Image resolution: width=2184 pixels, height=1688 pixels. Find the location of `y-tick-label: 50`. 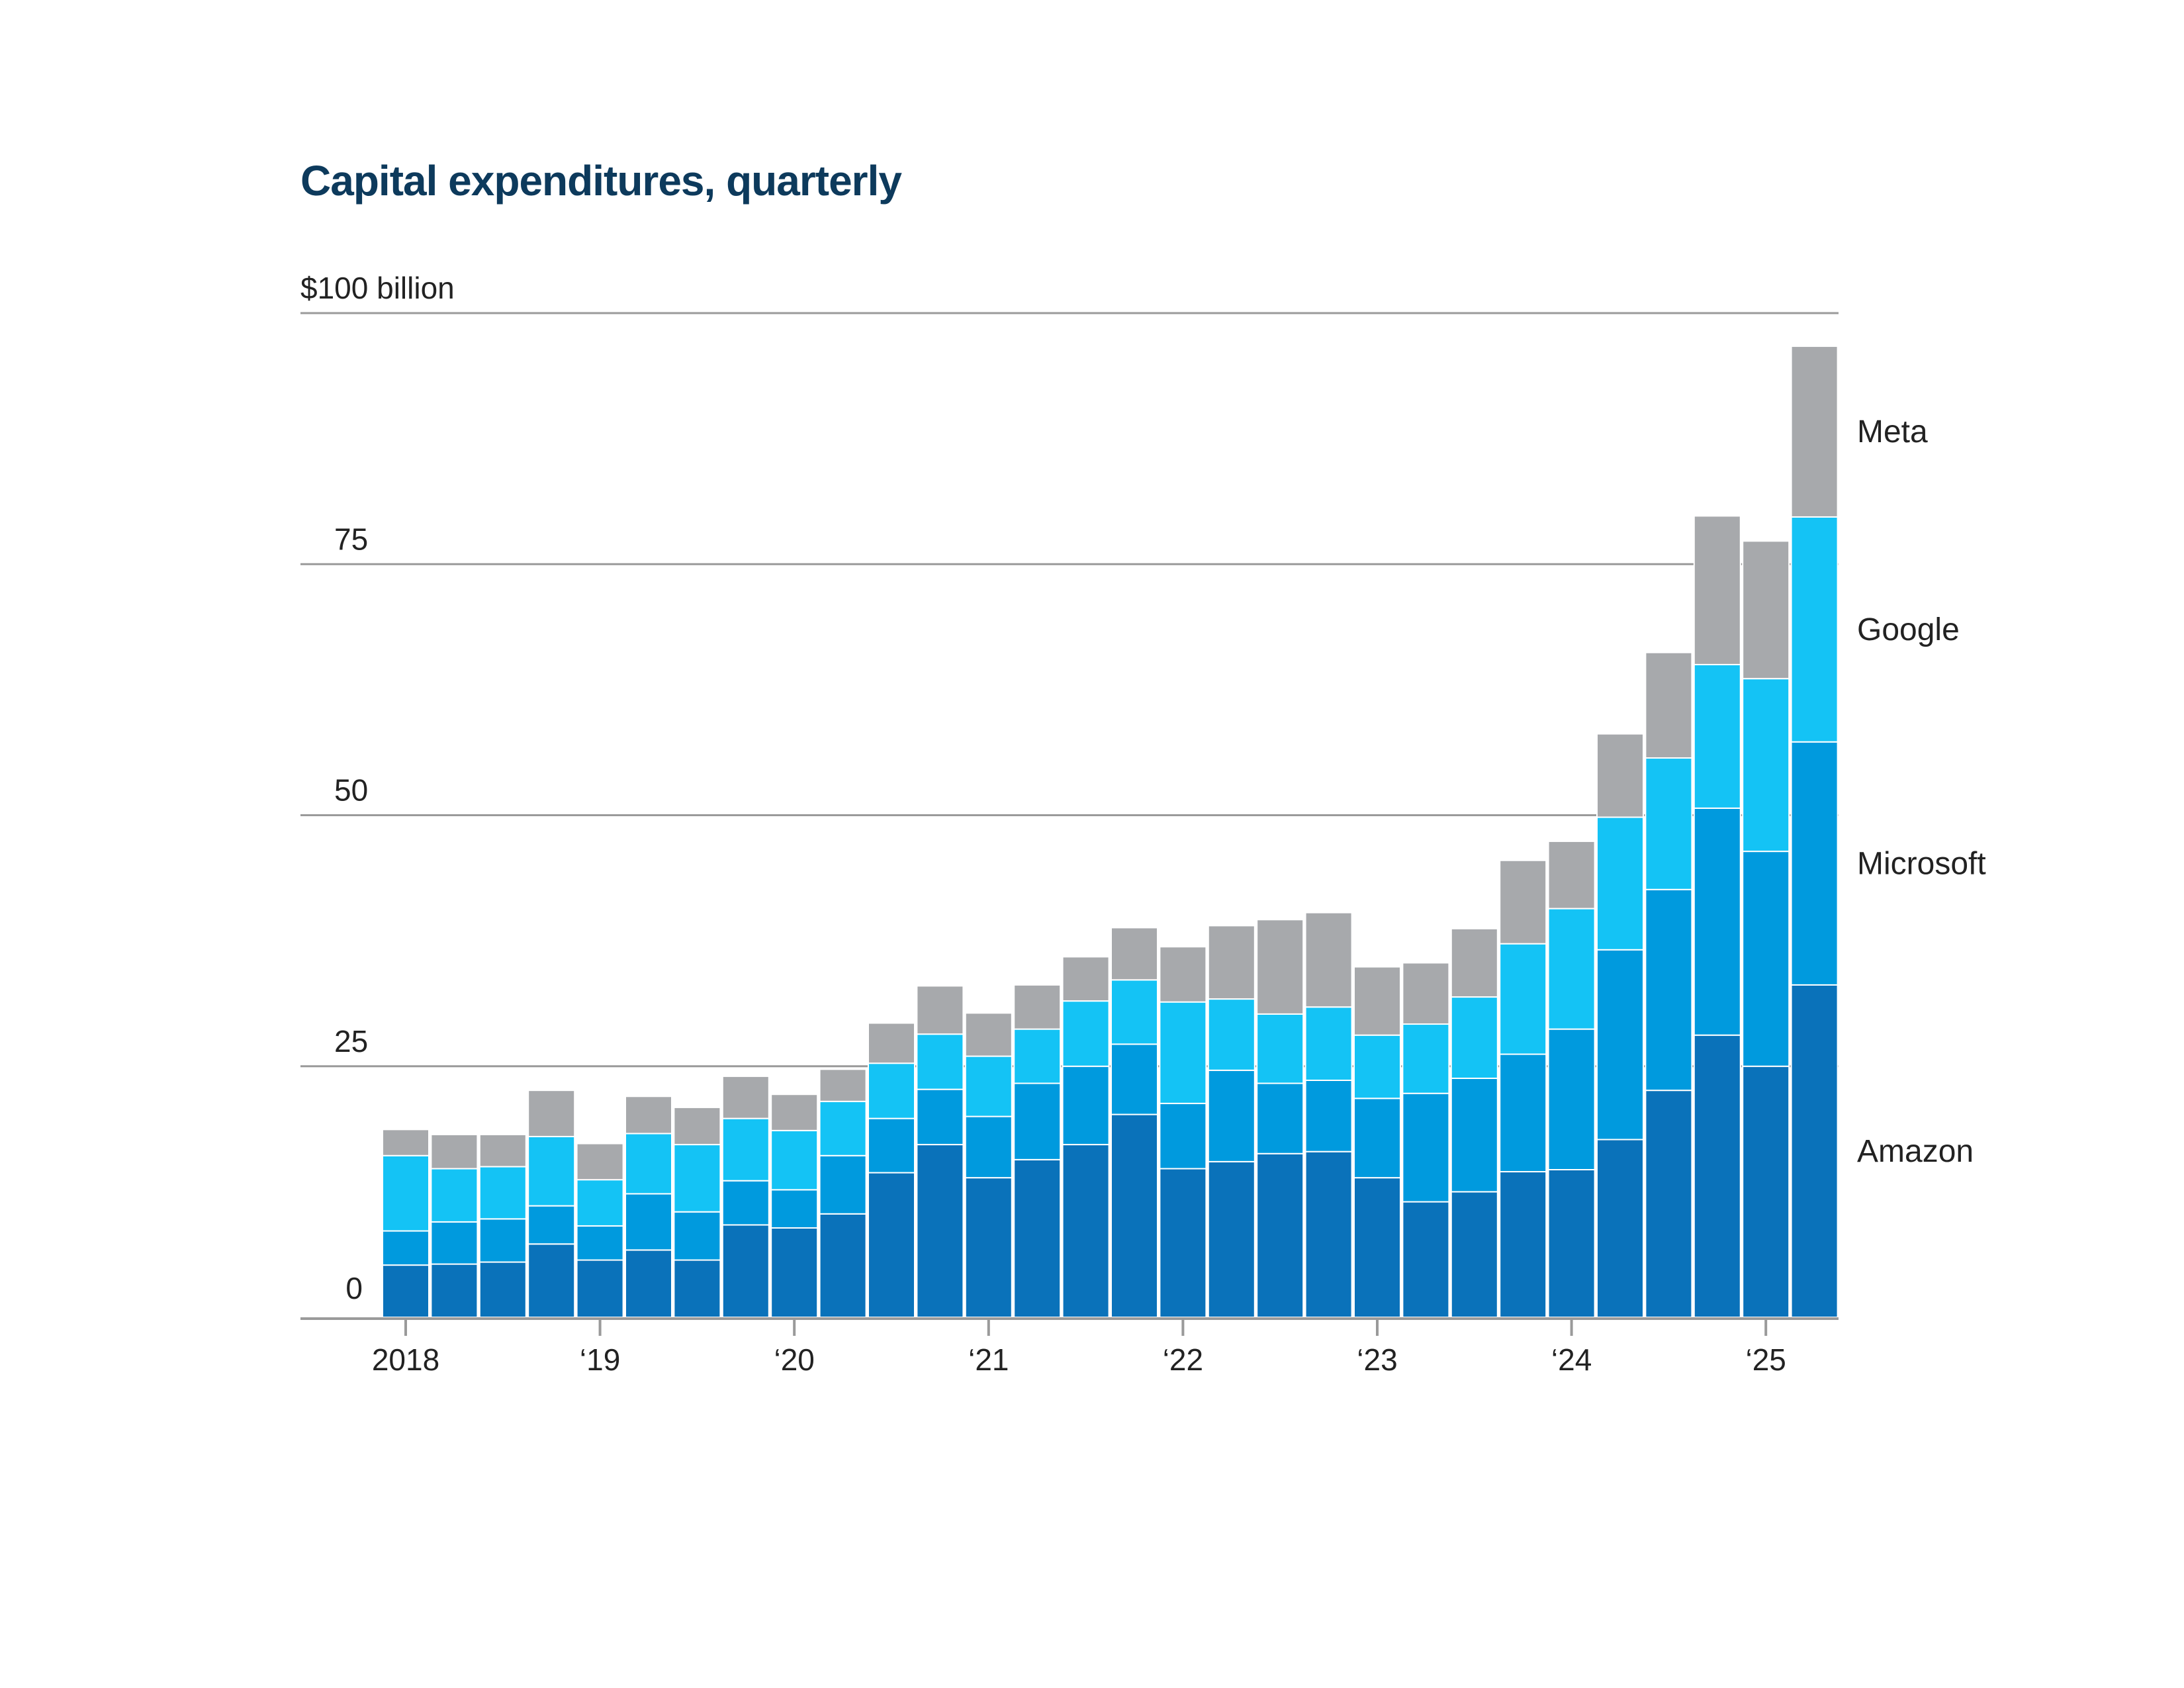

y-tick-label: 50 is located at coordinates (351, 790).